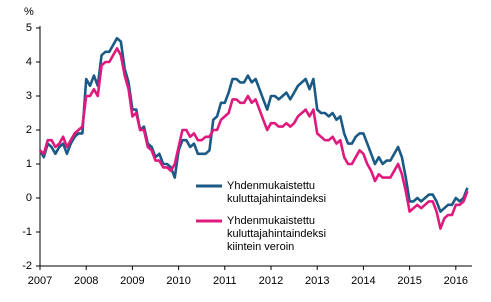 The image size is (491, 302). I want to click on x-tick-label: 2013, so click(317, 281).